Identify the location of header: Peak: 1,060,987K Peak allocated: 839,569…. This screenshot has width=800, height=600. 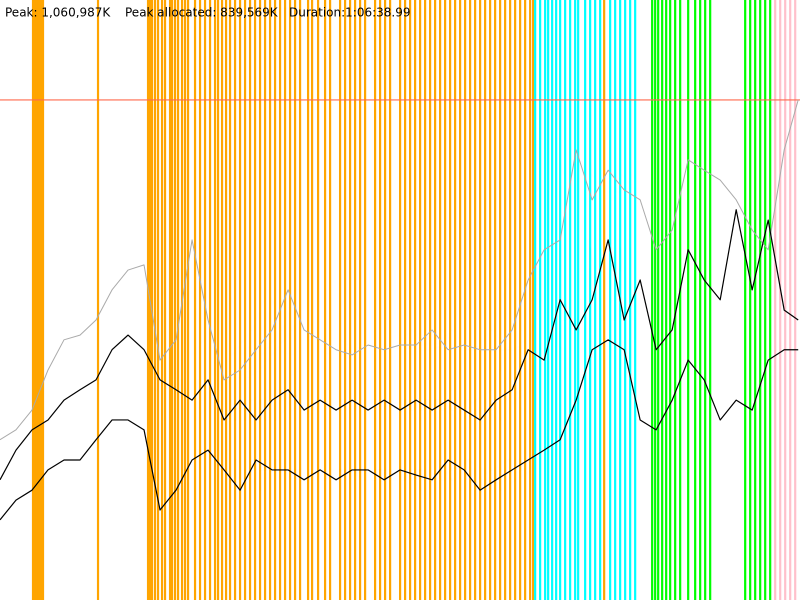
(208, 13).